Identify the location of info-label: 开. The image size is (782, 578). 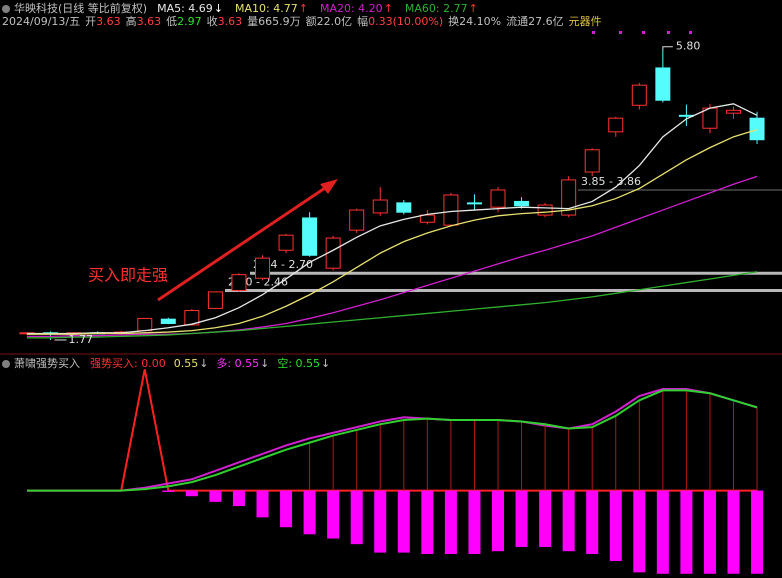
(90, 21).